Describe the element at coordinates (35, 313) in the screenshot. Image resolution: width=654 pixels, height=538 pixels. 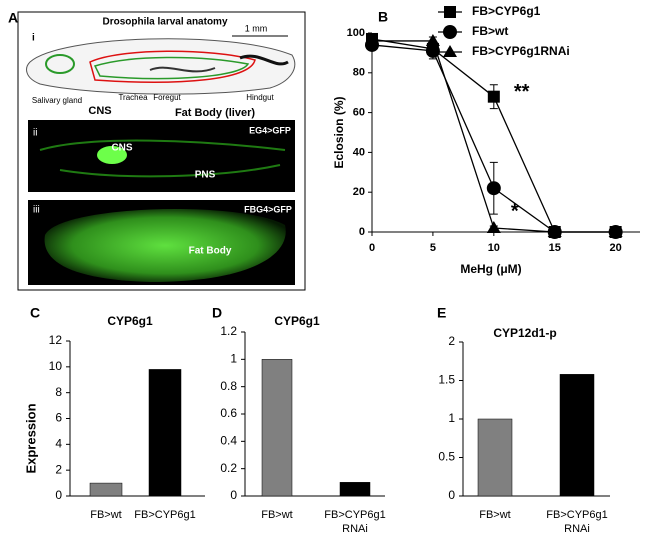
I see `panel-label: C` at that location.